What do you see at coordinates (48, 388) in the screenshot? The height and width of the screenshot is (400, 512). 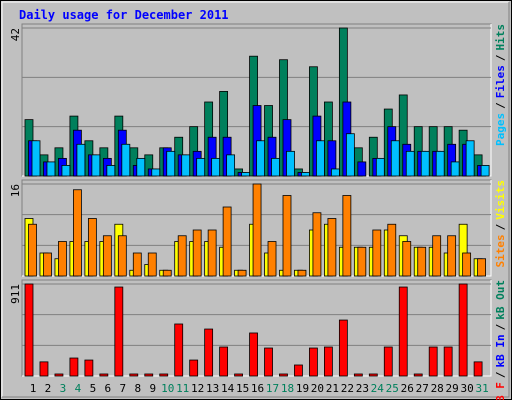 I see `x-tick-label: 2` at bounding box center [48, 388].